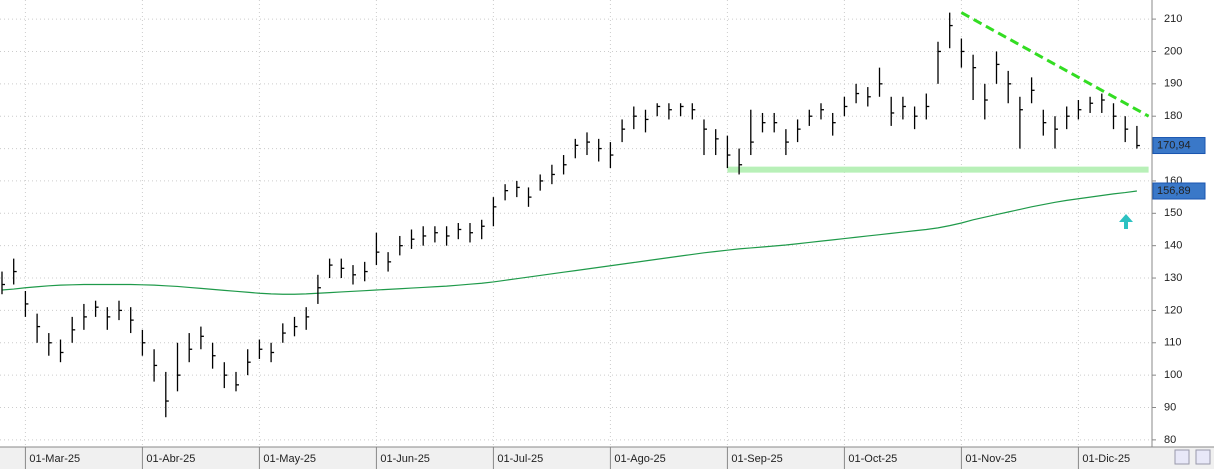 The width and height of the screenshot is (1214, 469). What do you see at coordinates (1173, 375) in the screenshot?
I see `y-tick-label: 100` at bounding box center [1173, 375].